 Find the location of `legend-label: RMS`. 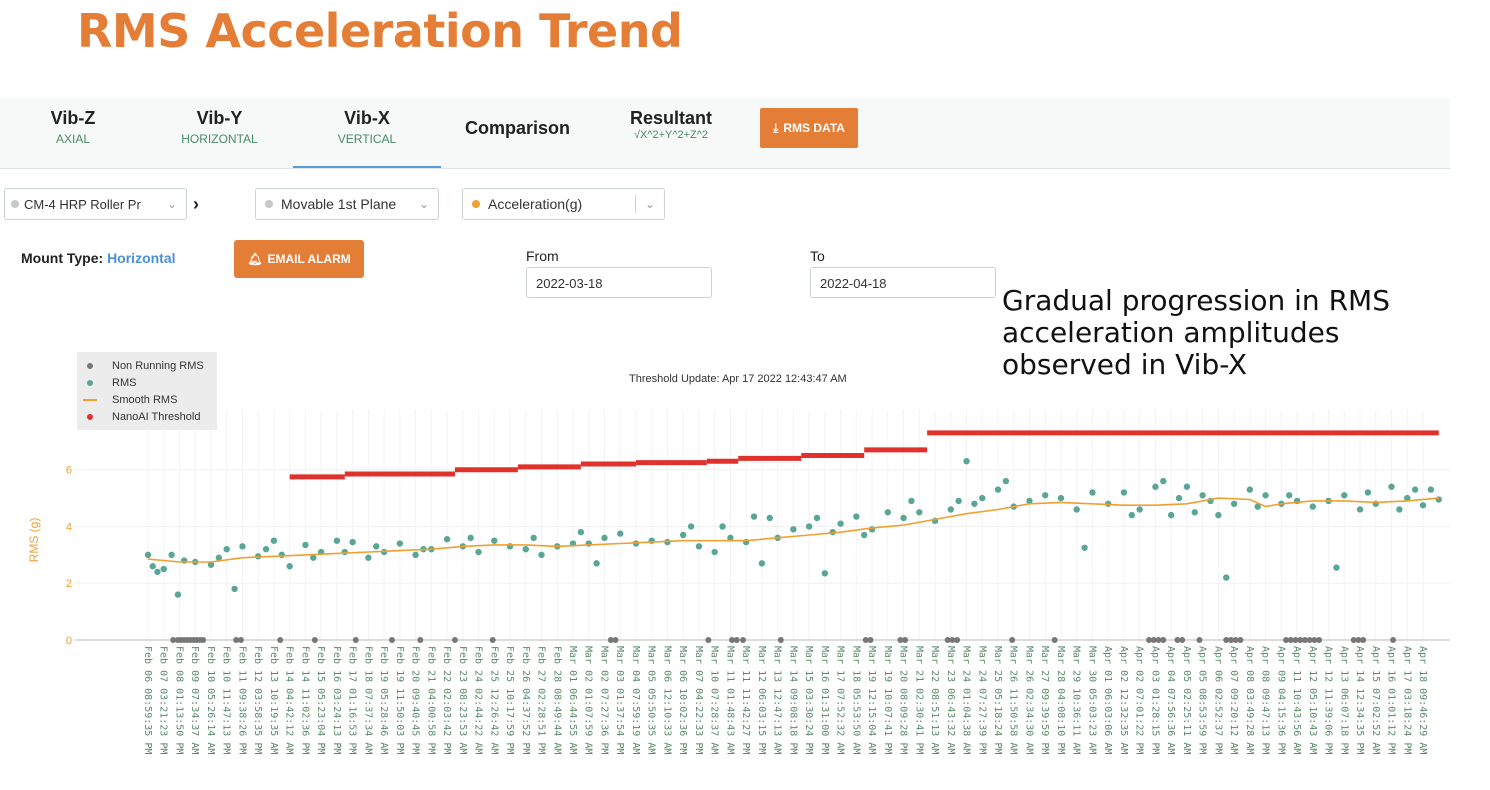

legend-label: RMS is located at coordinates (124, 382).